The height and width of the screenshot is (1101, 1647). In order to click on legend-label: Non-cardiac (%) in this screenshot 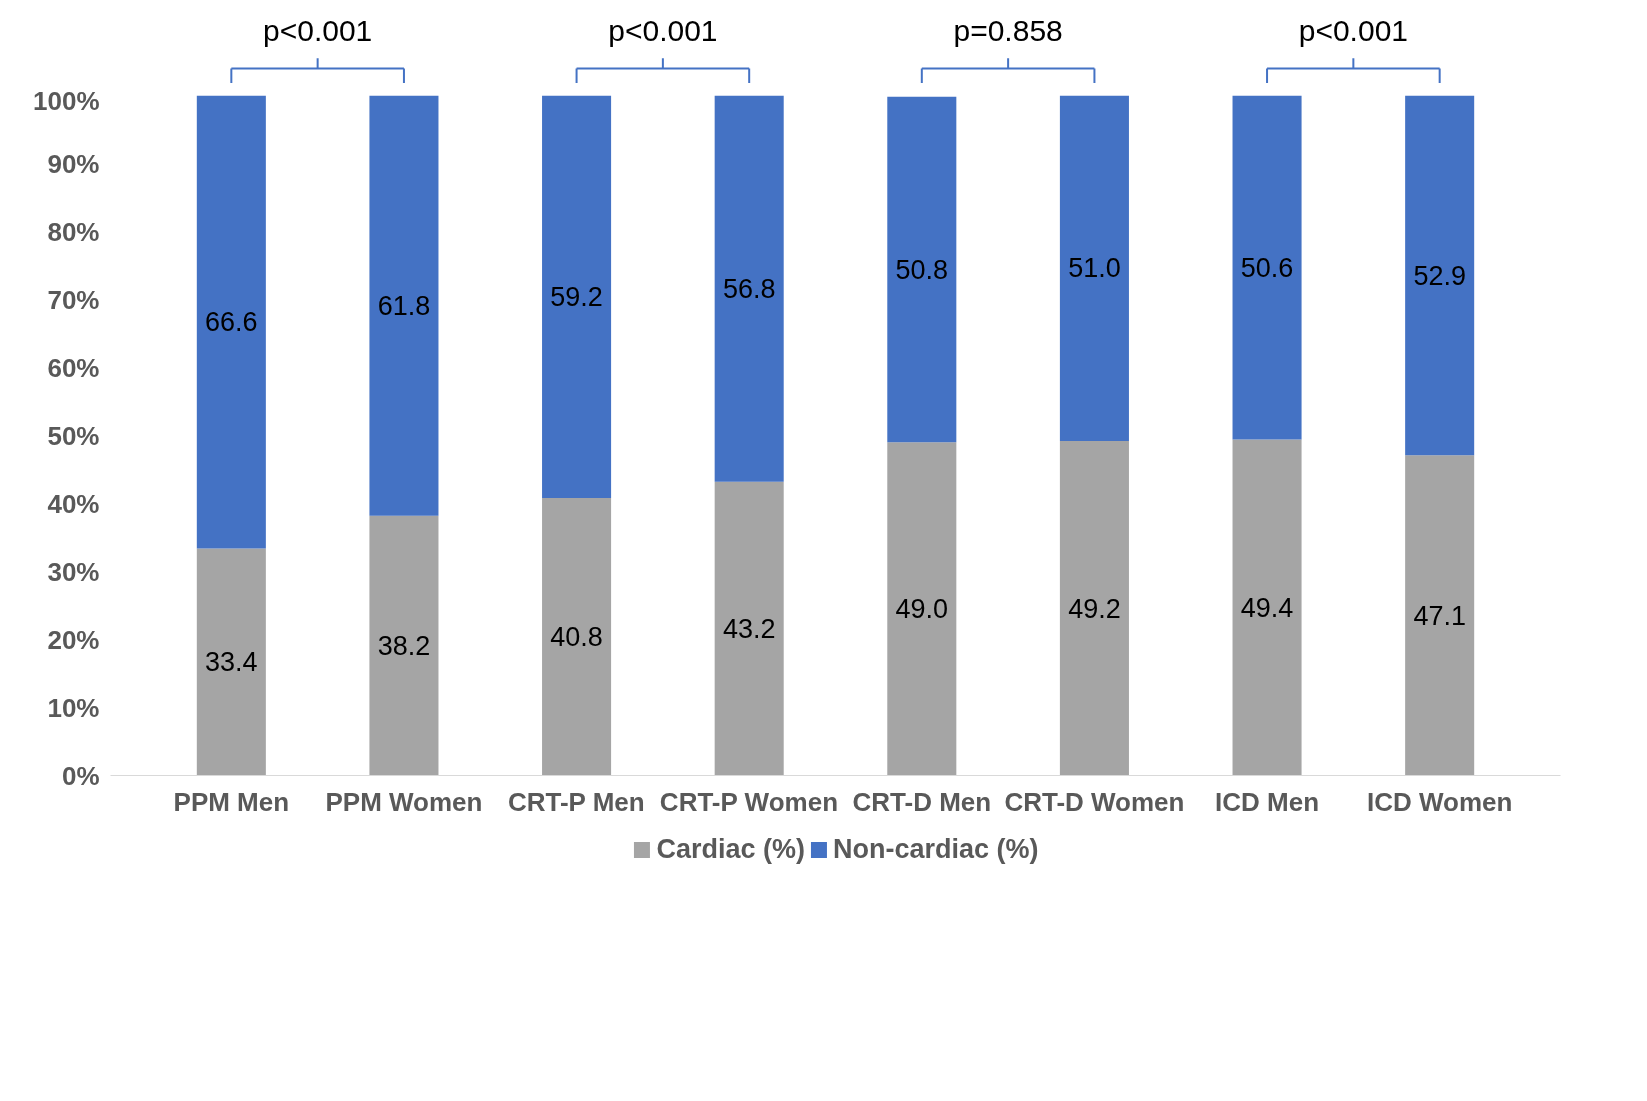, I will do `click(936, 849)`.